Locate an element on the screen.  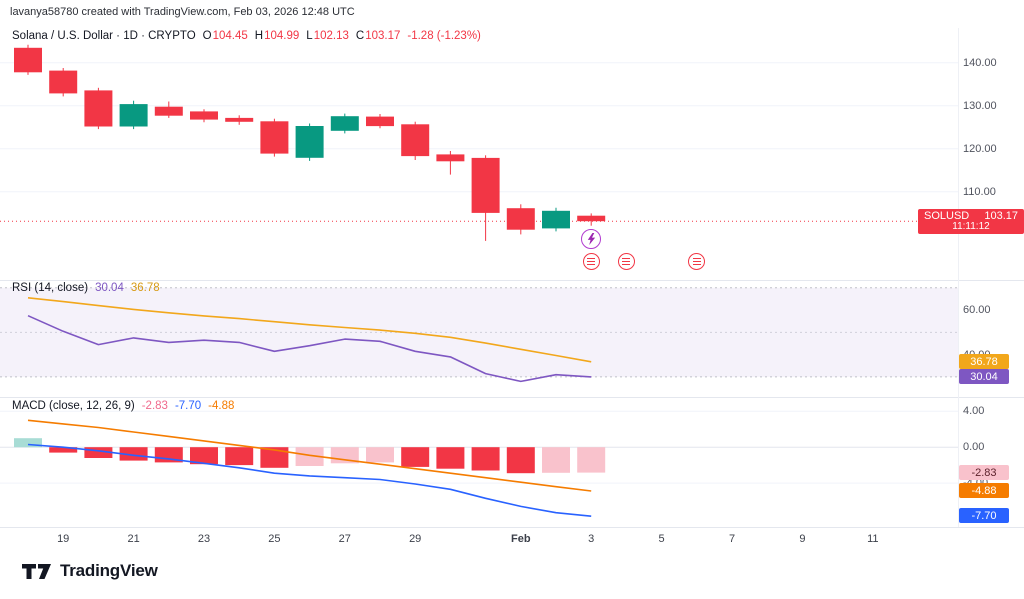
low-label: L is located at coordinates (309, 36).